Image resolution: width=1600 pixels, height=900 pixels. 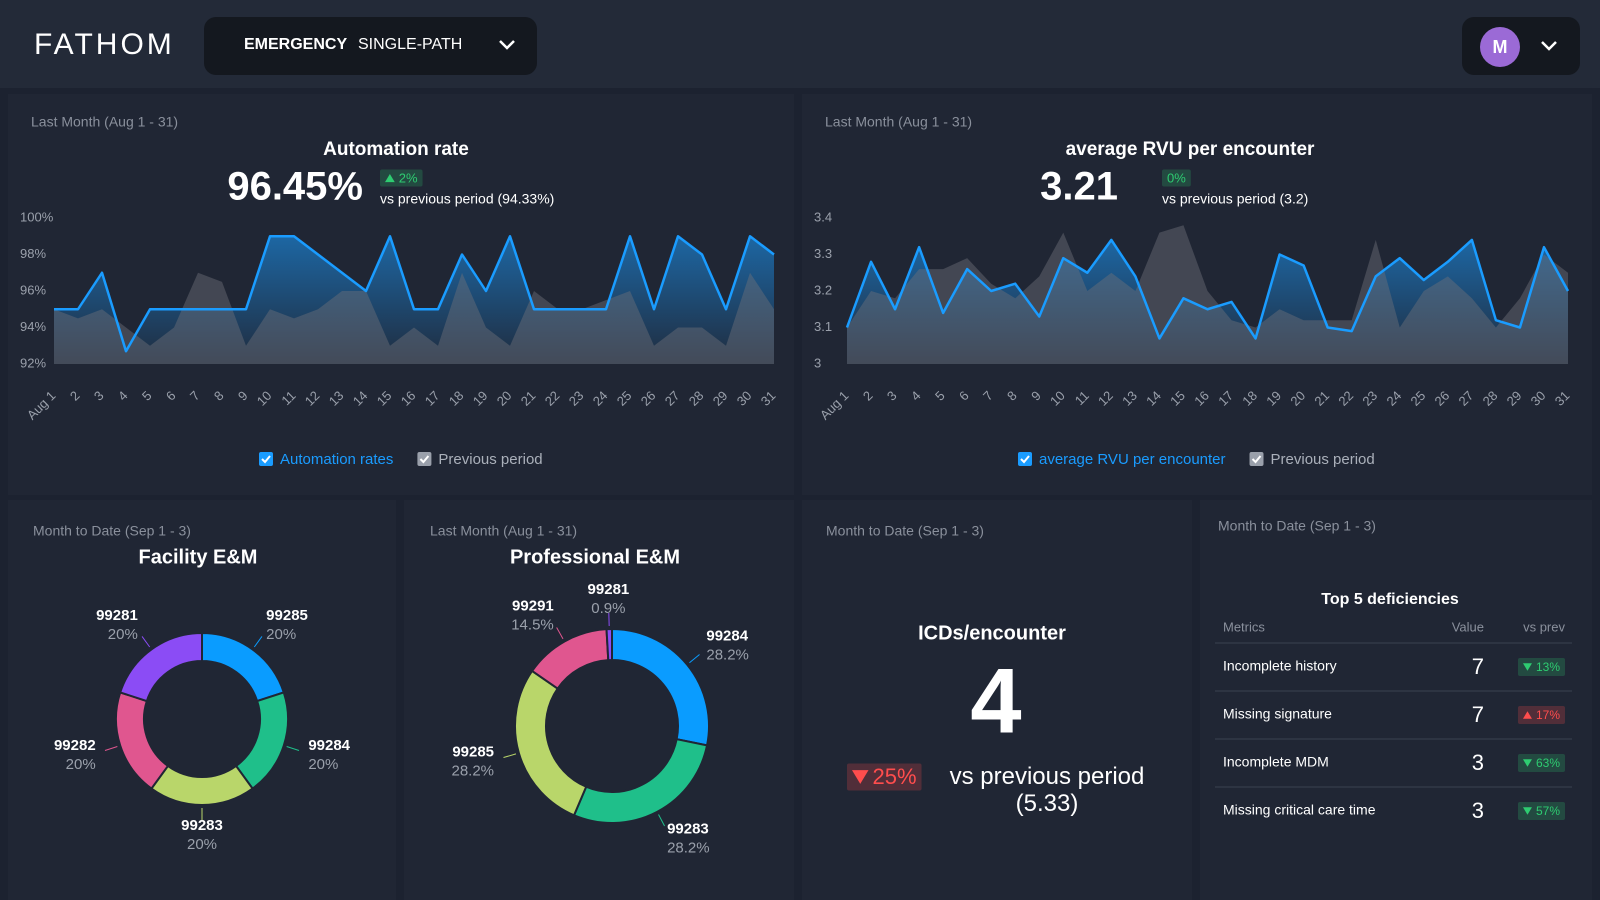 I want to click on kpi-value: 96.45%, so click(x=295, y=187).